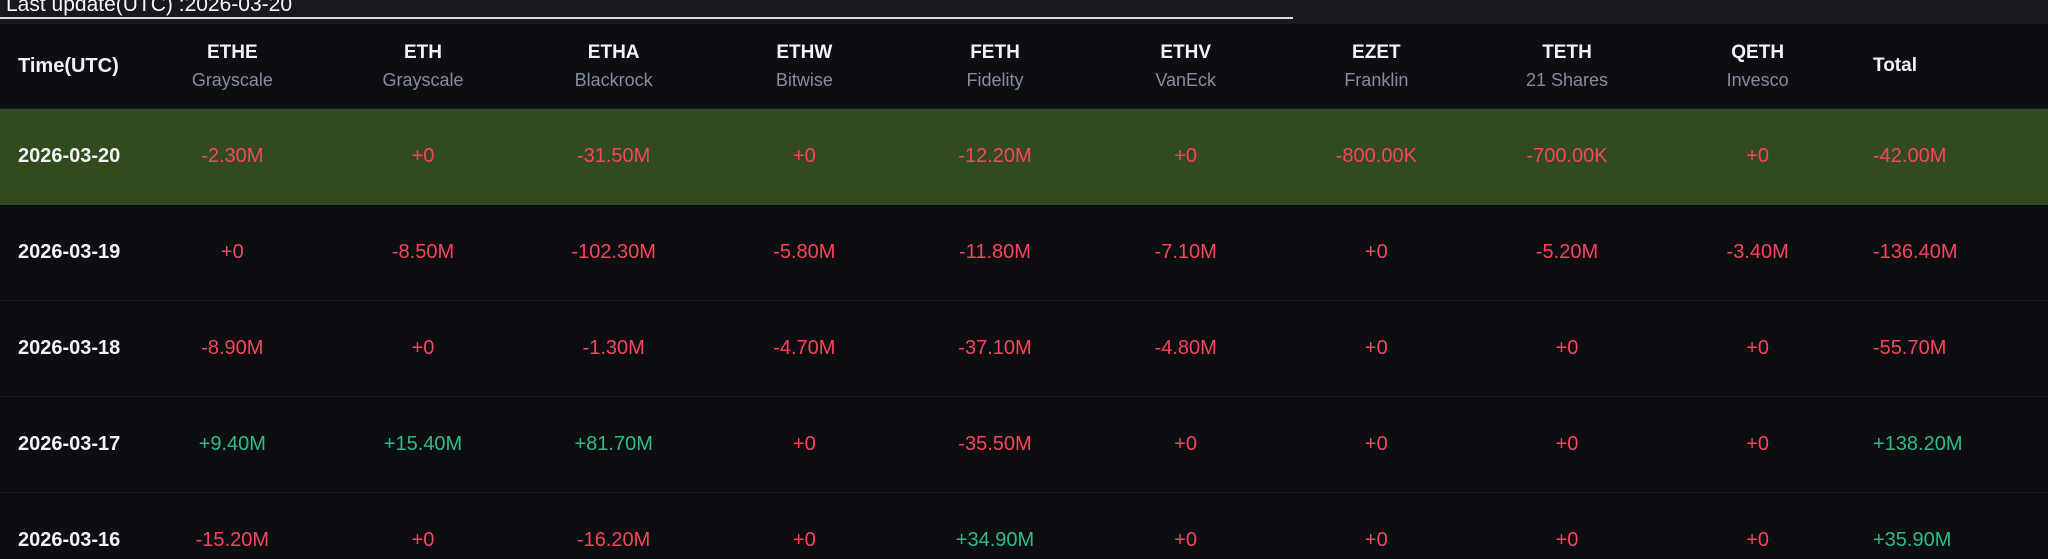 The image size is (2048, 559). I want to click on flow-value-cell: -8.90M, so click(232, 348).